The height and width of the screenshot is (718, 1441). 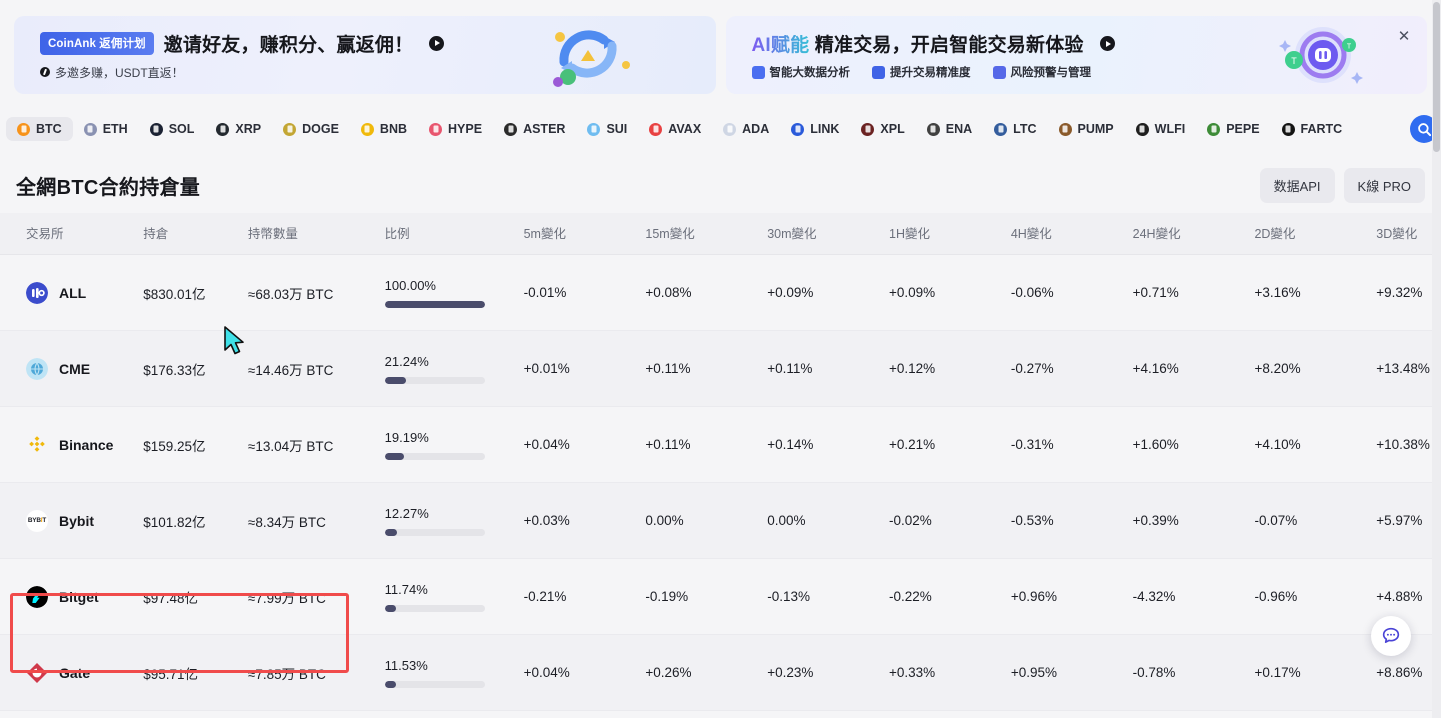 I want to click on column-header-4: 5m變化, so click(x=584, y=234).